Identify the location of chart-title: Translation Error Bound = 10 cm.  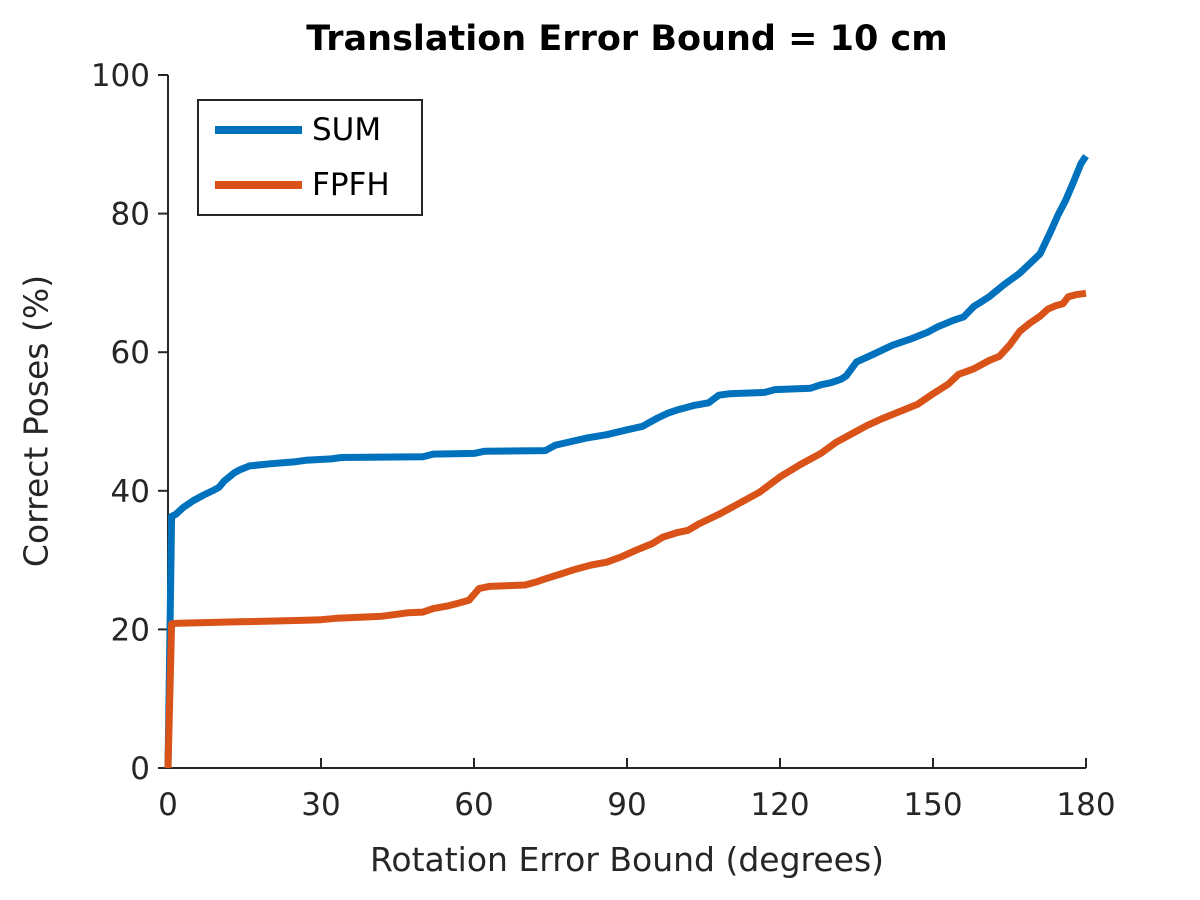
(627, 39).